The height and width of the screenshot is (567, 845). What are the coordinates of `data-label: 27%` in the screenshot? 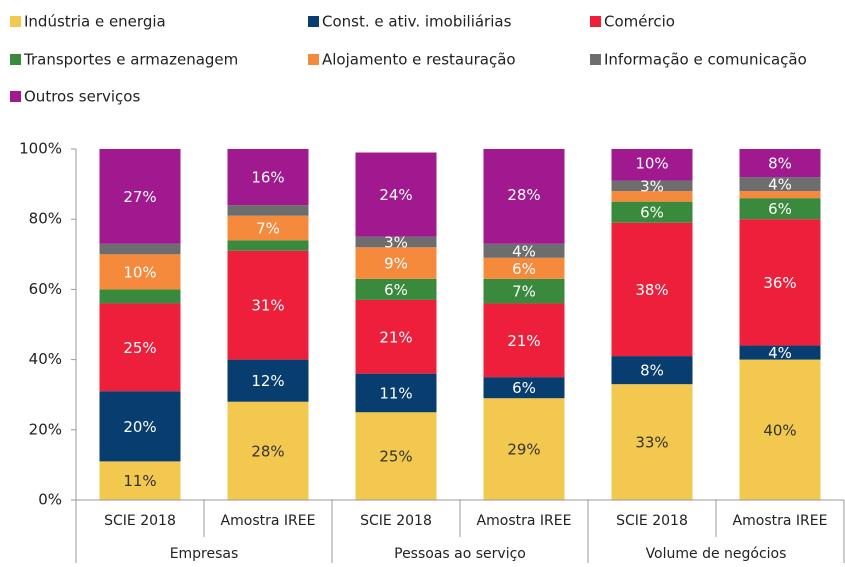 It's located at (139, 197).